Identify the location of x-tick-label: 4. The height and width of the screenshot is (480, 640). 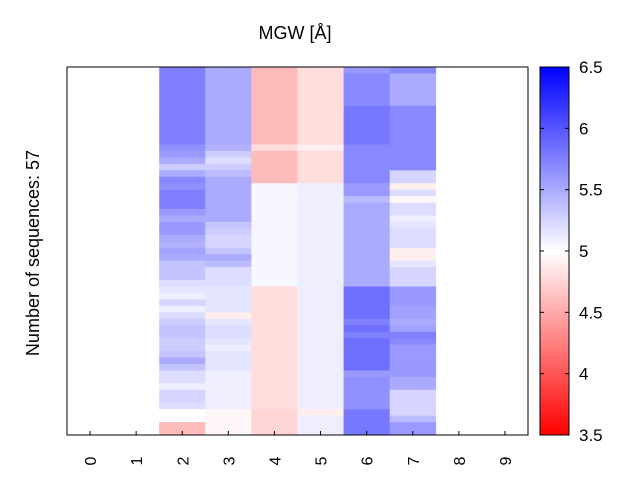
(275, 460).